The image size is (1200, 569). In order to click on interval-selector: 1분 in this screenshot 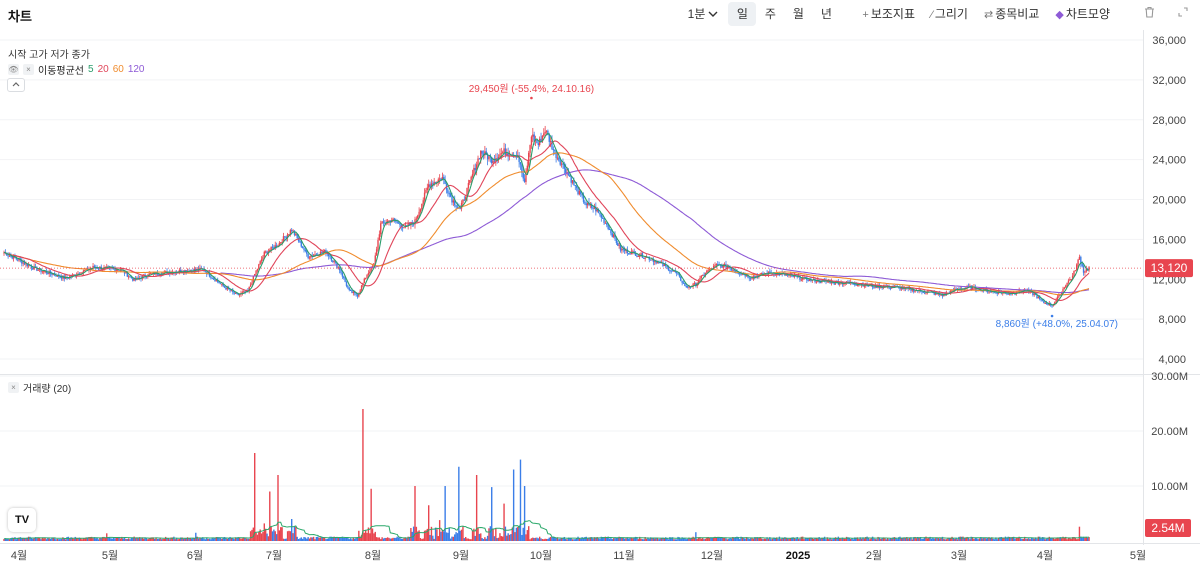, I will do `click(703, 14)`.